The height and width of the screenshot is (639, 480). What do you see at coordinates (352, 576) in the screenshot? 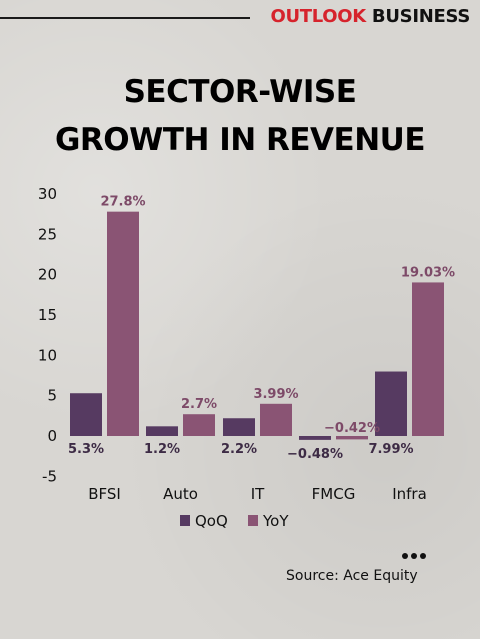
I see `source-note: Source: Ace Equity` at bounding box center [352, 576].